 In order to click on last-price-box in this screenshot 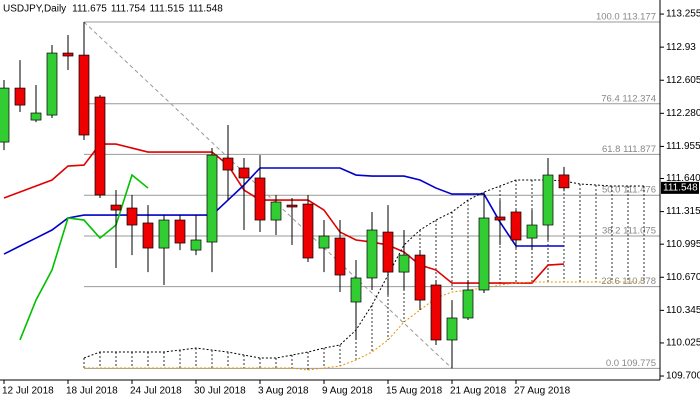, I will do `click(680, 187)`.